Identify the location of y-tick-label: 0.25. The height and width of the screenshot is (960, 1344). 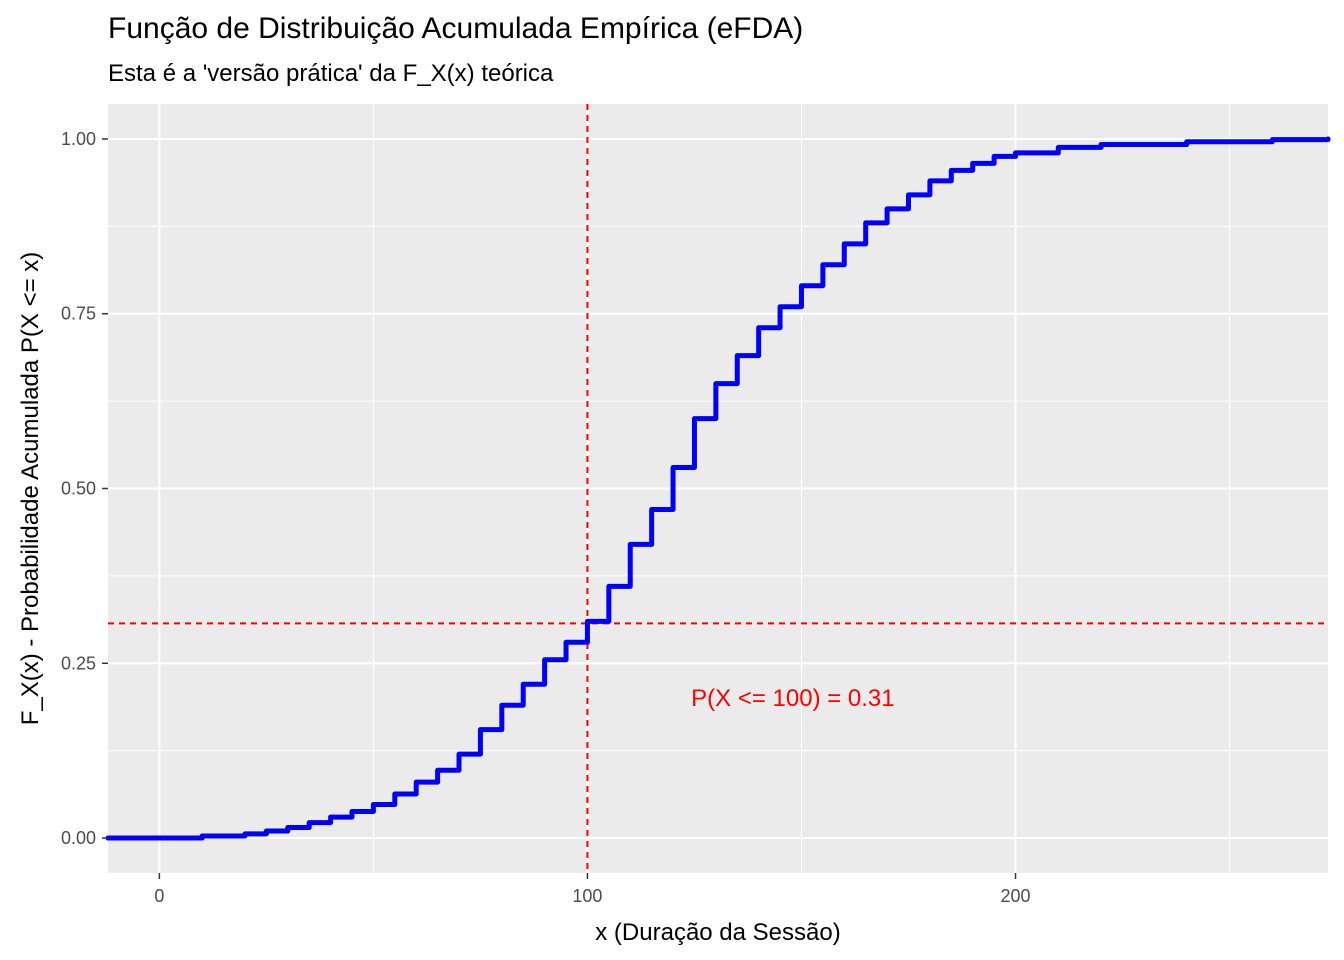
(78, 663).